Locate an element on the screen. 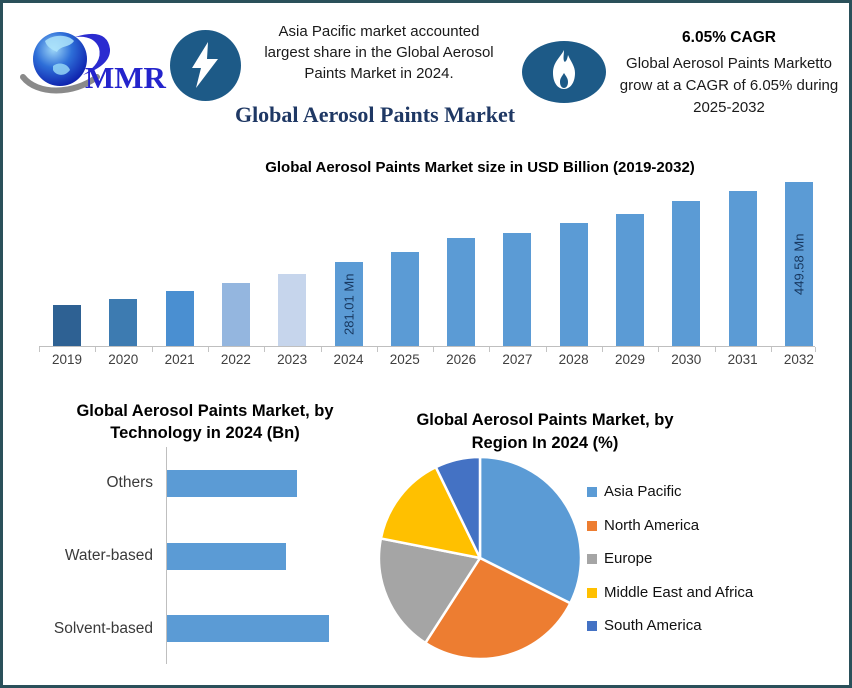 The height and width of the screenshot is (688, 852). highlight-line-2: largest share in the Global Aerosol is located at coordinates (379, 52).